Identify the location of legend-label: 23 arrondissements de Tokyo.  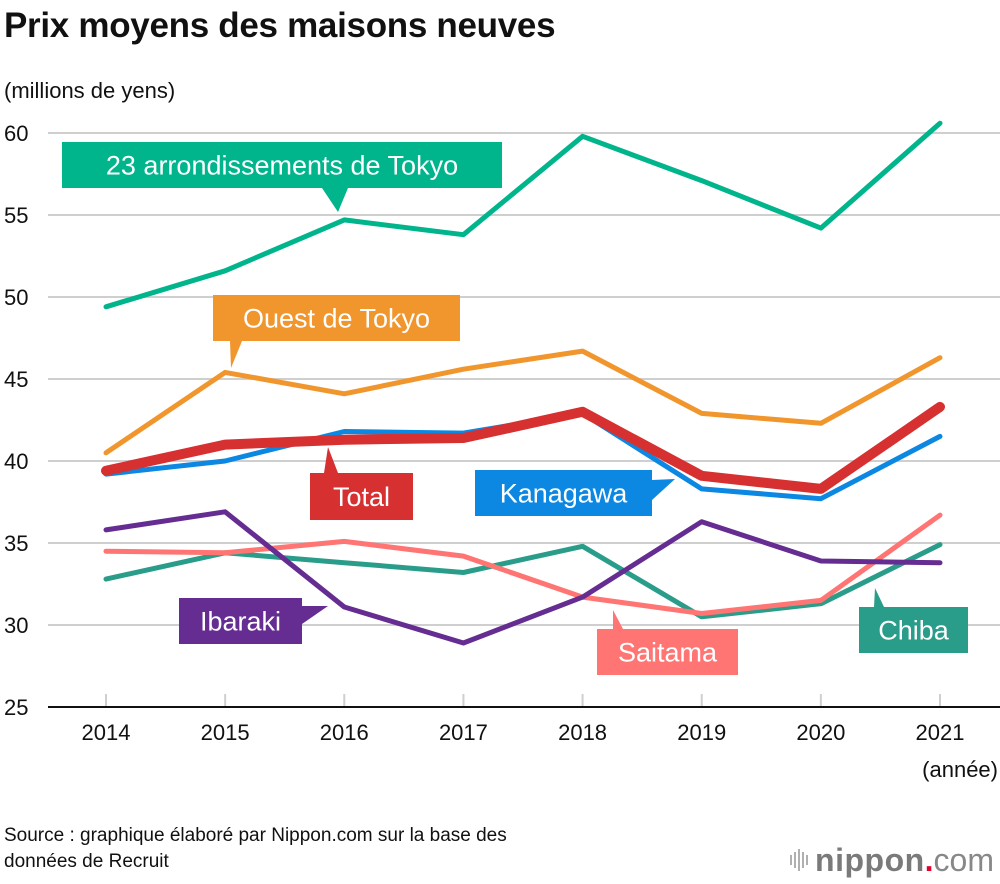
(282, 166).